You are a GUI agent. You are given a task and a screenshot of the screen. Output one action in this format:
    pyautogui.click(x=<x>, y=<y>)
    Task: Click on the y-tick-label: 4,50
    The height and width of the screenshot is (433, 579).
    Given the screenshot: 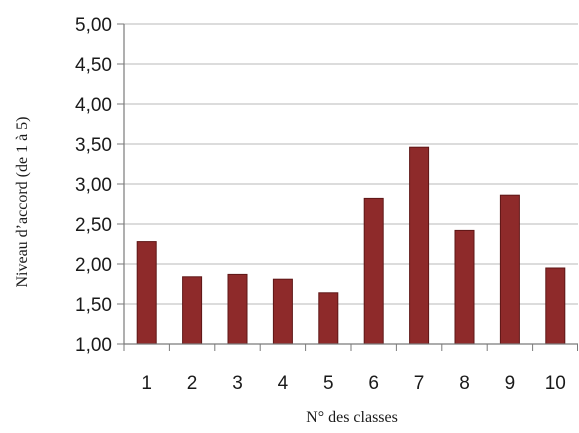 What is the action you would take?
    pyautogui.click(x=93, y=65)
    